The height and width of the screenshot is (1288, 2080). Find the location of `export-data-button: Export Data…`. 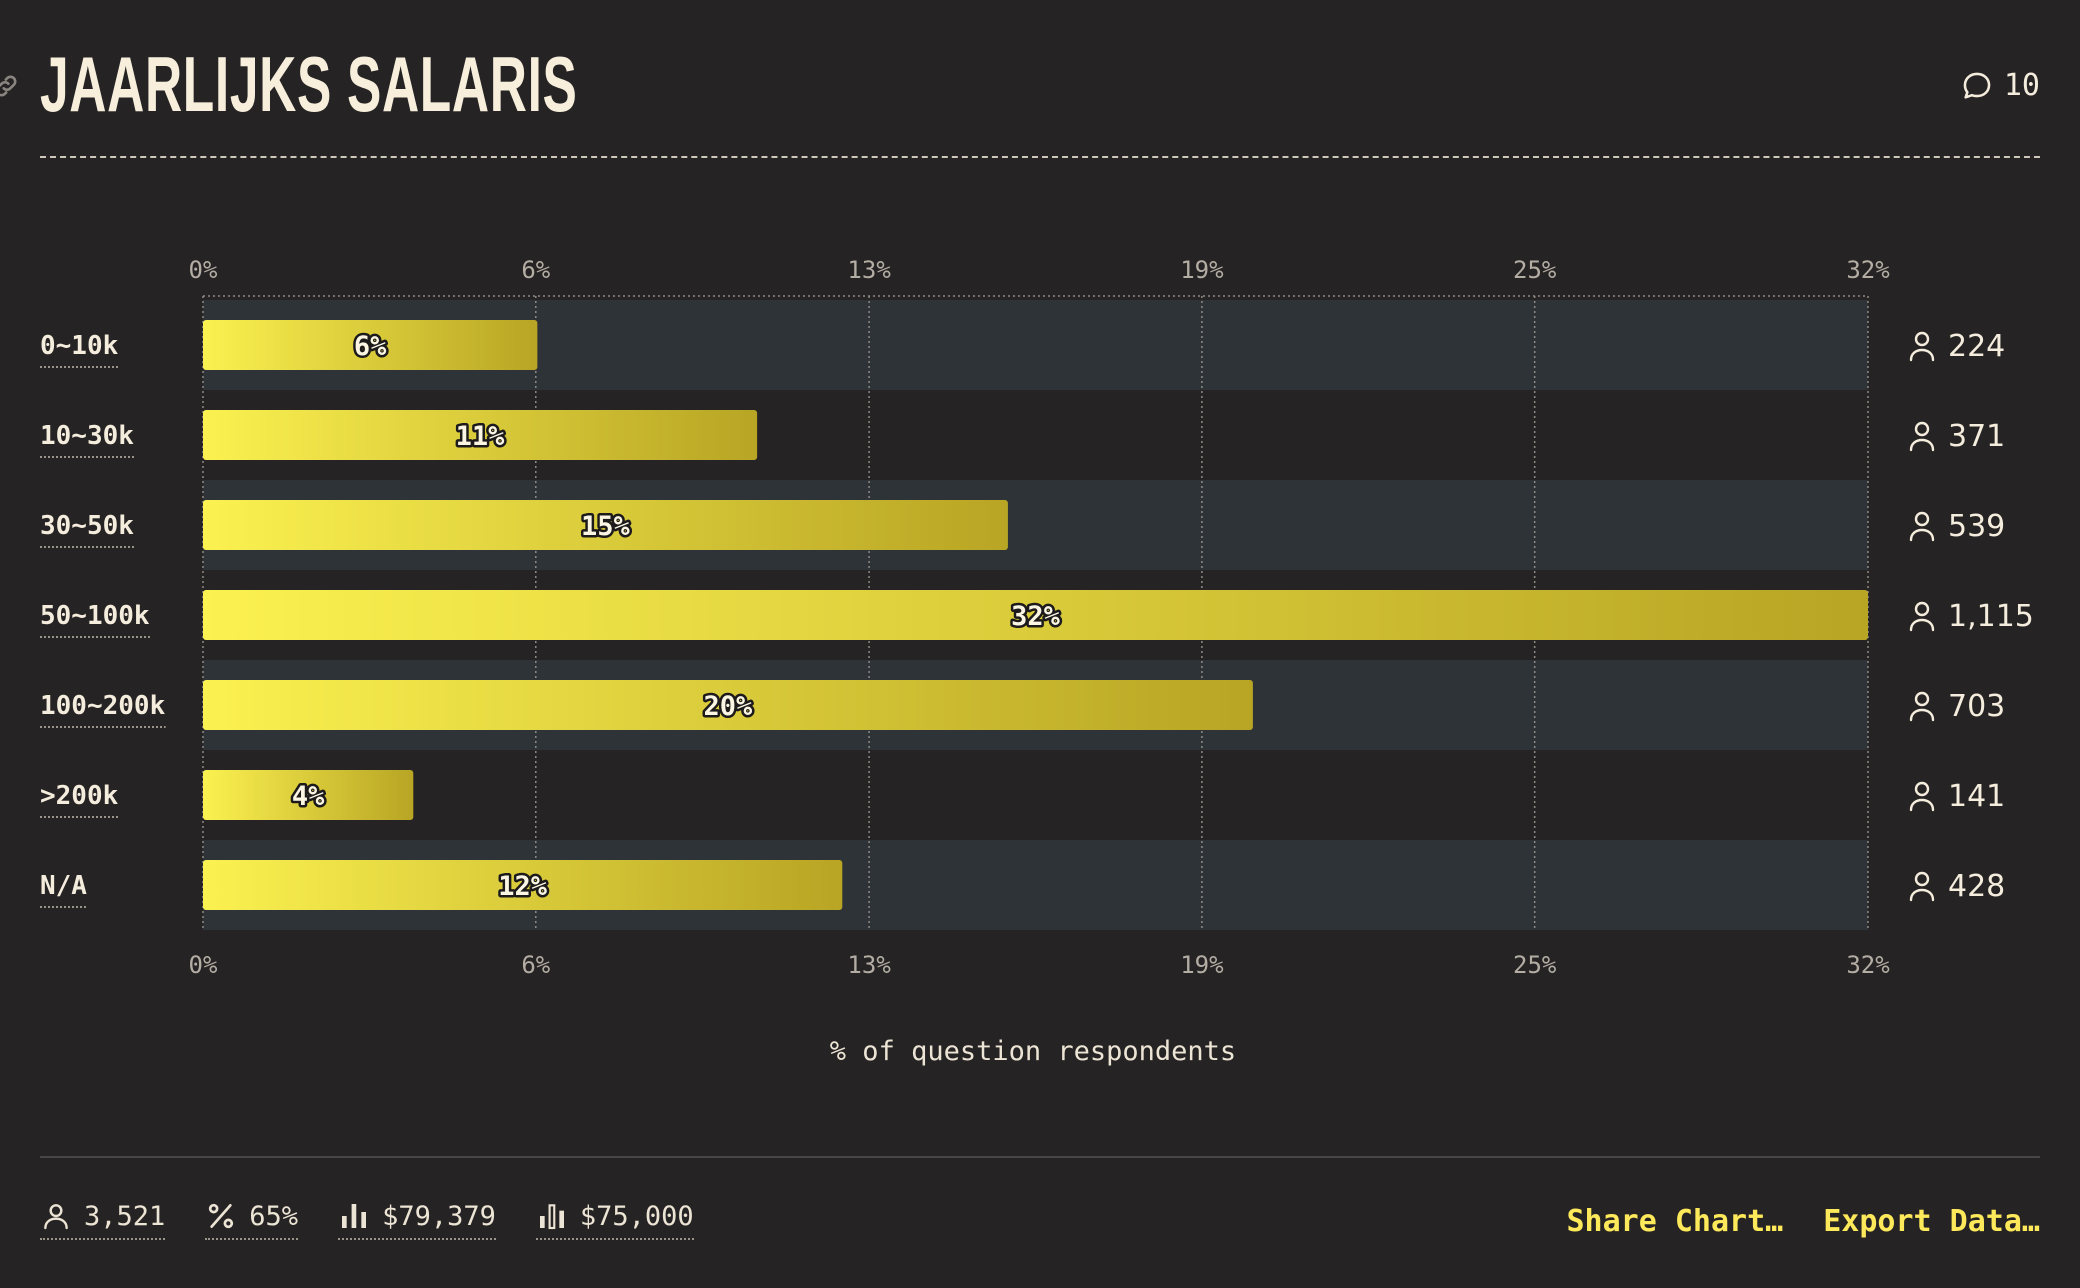

export-data-button: Export Data… is located at coordinates (1931, 1221).